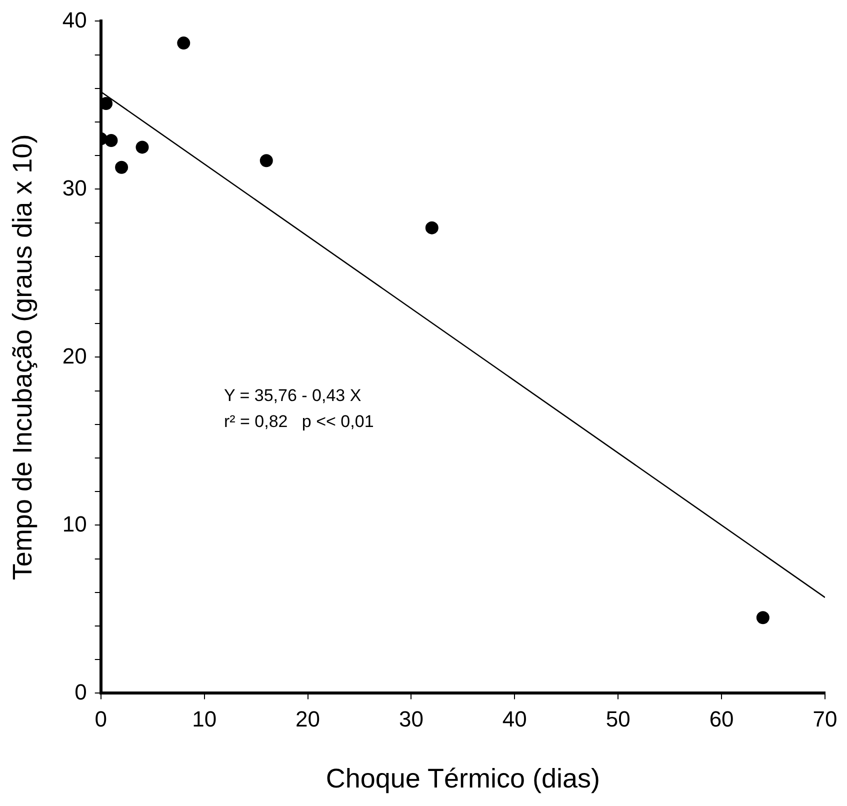  Describe the element at coordinates (308, 719) in the screenshot. I see `x-tick-label: 20` at that location.